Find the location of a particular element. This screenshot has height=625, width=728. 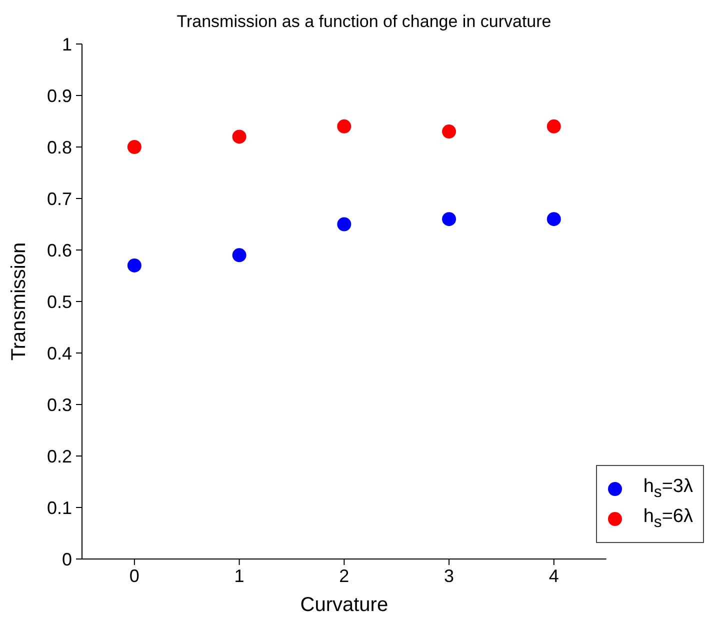

y-tick-label: 0.4 is located at coordinates (59, 353).